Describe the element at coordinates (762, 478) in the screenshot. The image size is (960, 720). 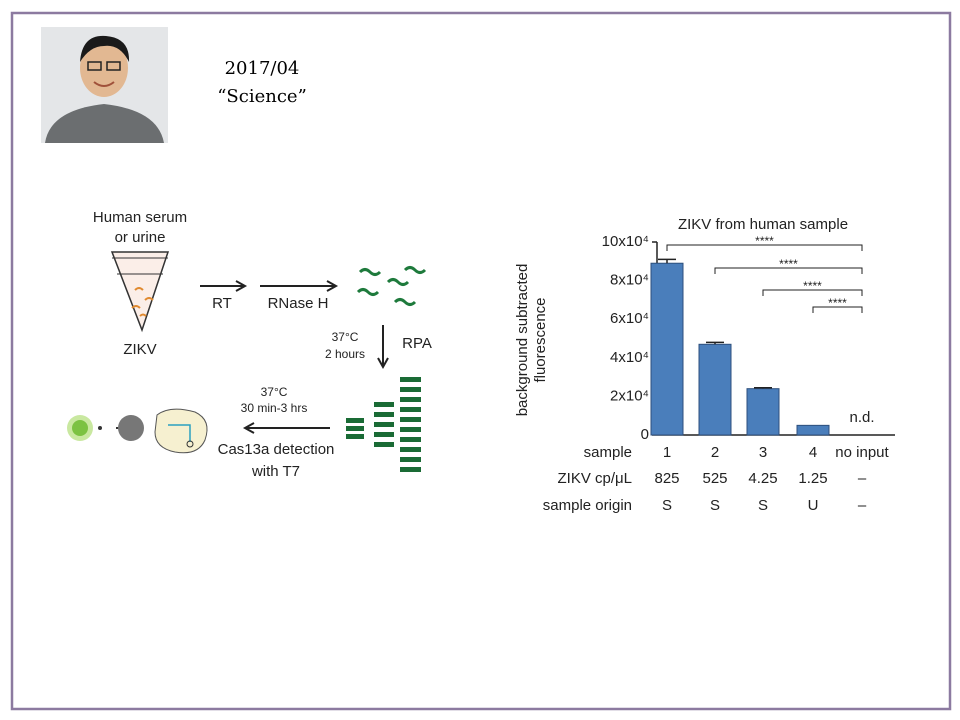
I see `row-value: 4.25` at that location.